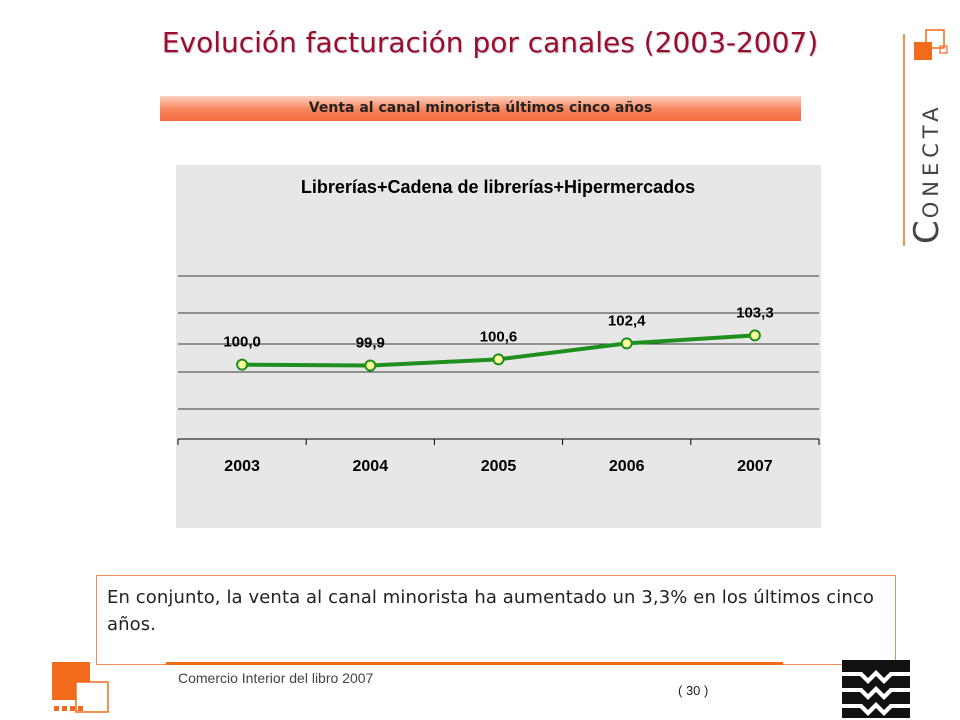 This screenshot has width=960, height=720. What do you see at coordinates (876, 689) in the screenshot?
I see `stripe-logo` at bounding box center [876, 689].